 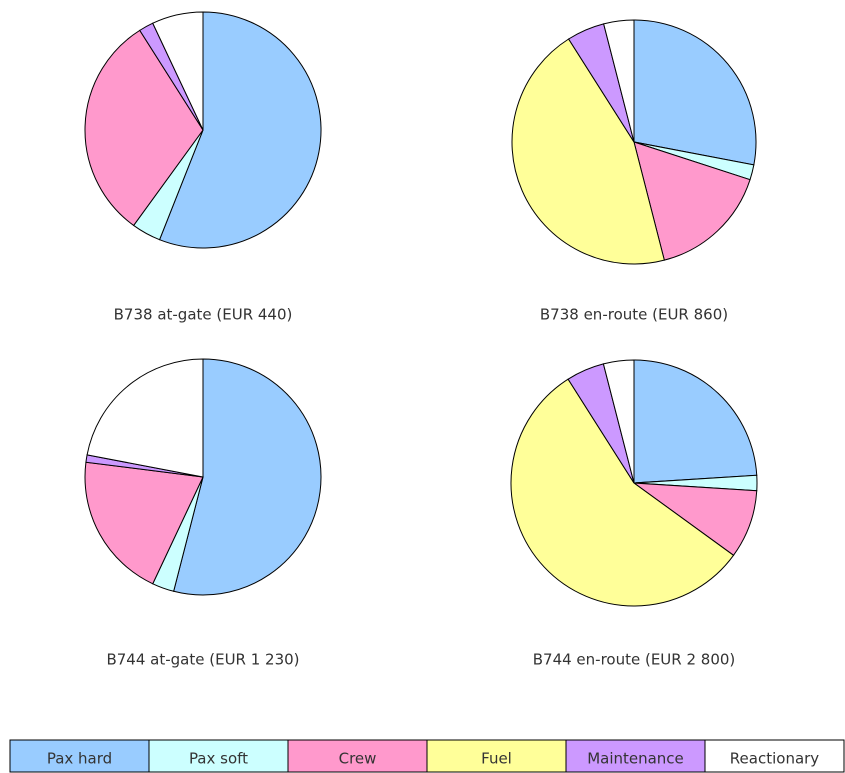 I want to click on legend-label: Reactionary, so click(x=775, y=759).